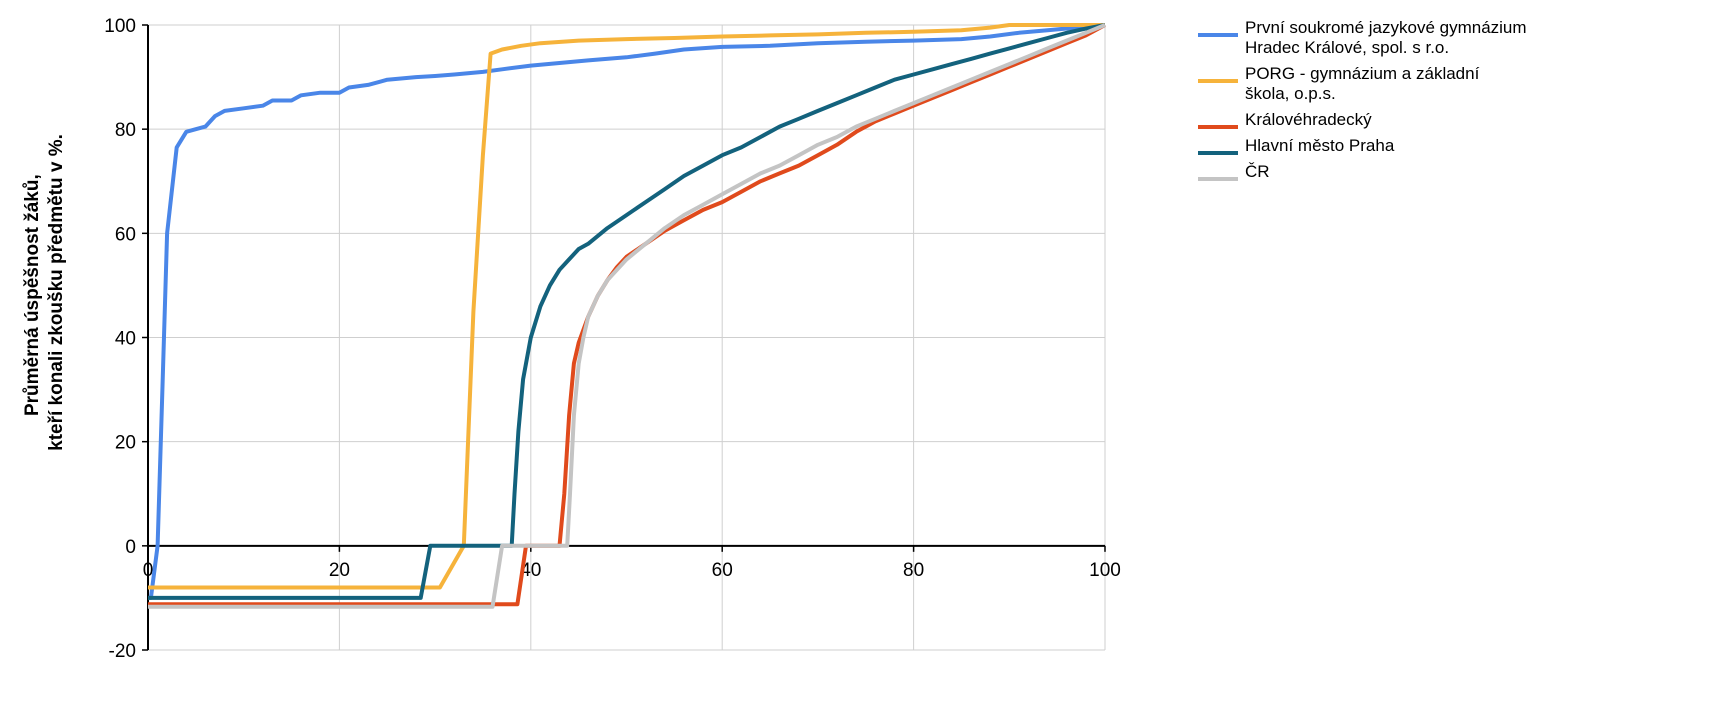 Image resolution: width=1733 pixels, height=727 pixels. Describe the element at coordinates (1320, 145) in the screenshot. I see `legend-label-3-line-0: Hlavní město Praha` at that location.